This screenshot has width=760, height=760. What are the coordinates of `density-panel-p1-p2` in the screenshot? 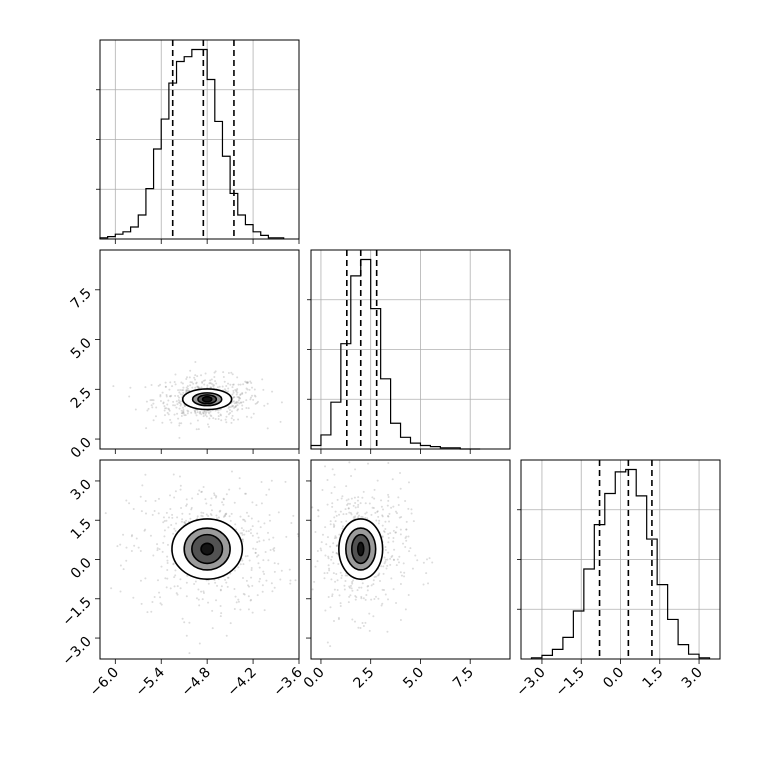 It's located at (408, 559).